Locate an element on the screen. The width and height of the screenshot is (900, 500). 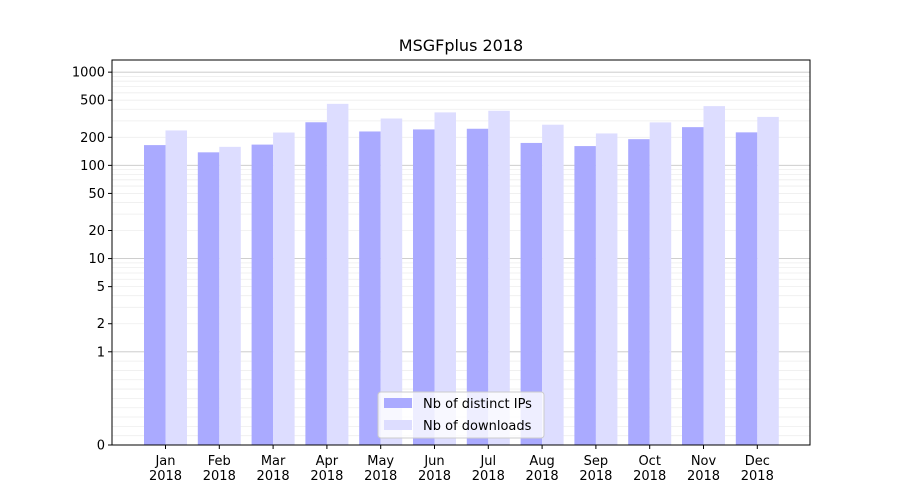
x-tick-label: Oct 2018 is located at coordinates (649, 469).